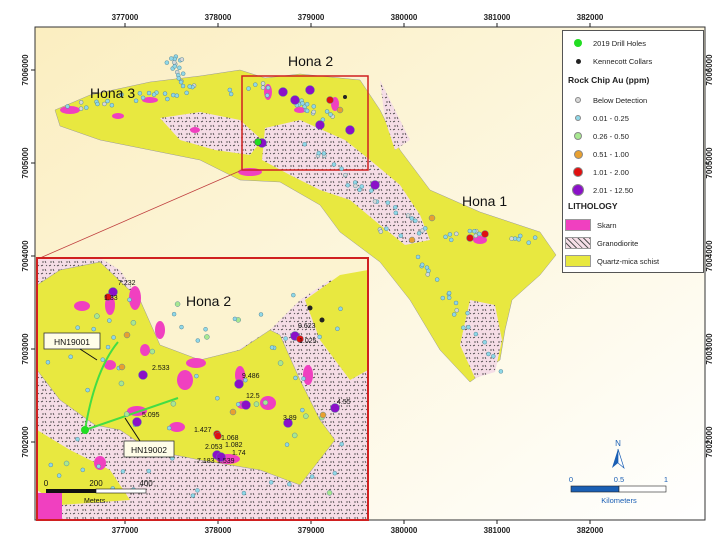 The width and height of the screenshot is (713, 551). I want to click on legend-label: Quartz-mica schist, so click(628, 261).